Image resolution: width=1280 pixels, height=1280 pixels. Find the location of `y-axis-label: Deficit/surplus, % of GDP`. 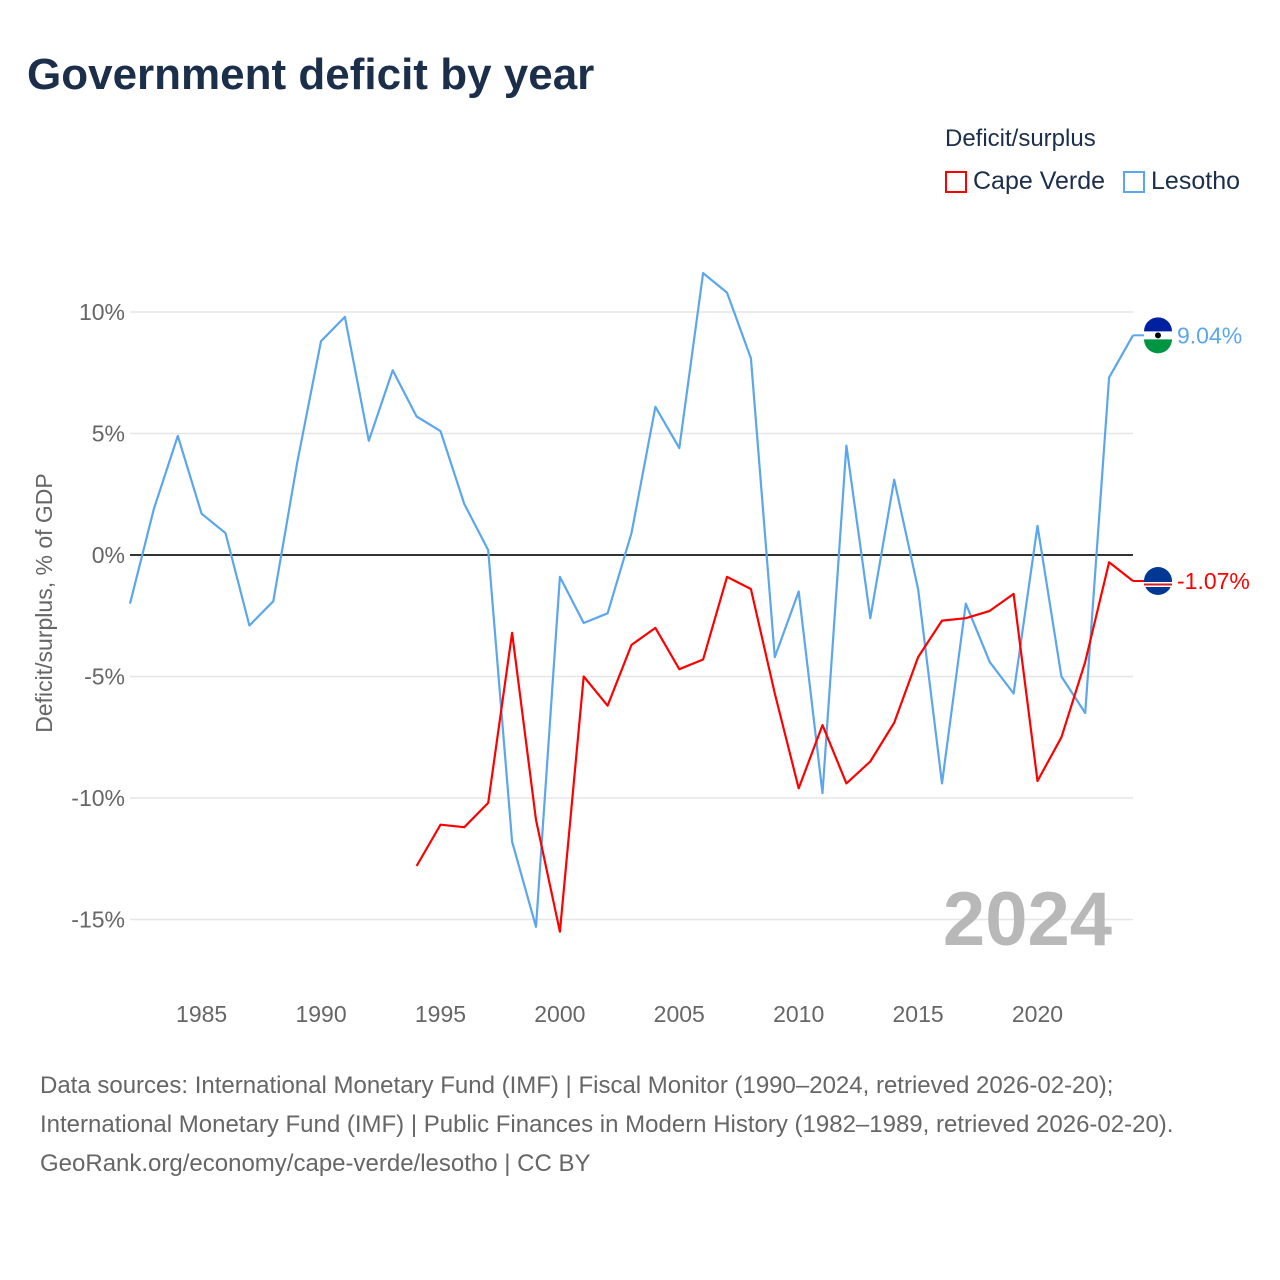

y-axis-label: Deficit/surplus, % of GDP is located at coordinates (44, 602).